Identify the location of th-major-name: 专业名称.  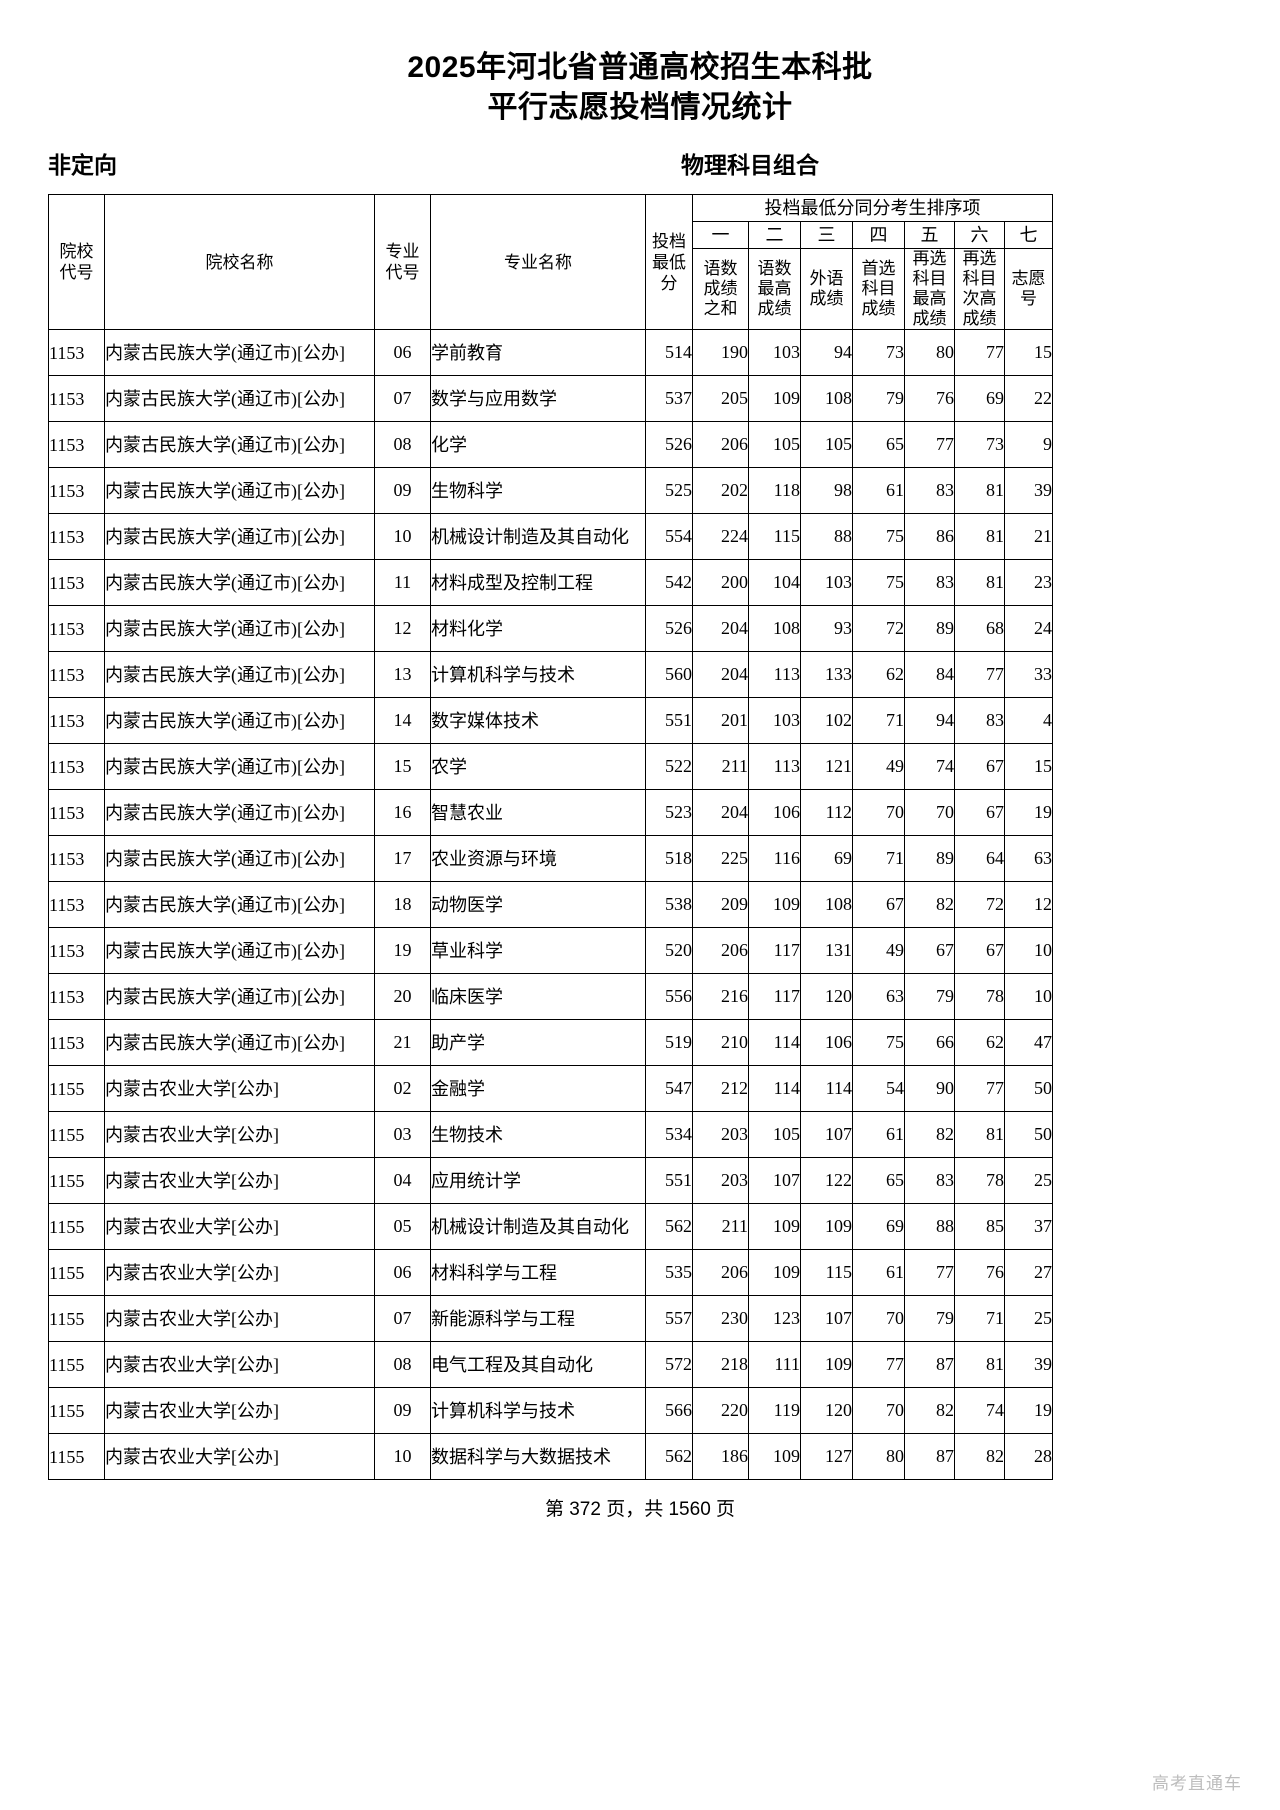
(538, 262).